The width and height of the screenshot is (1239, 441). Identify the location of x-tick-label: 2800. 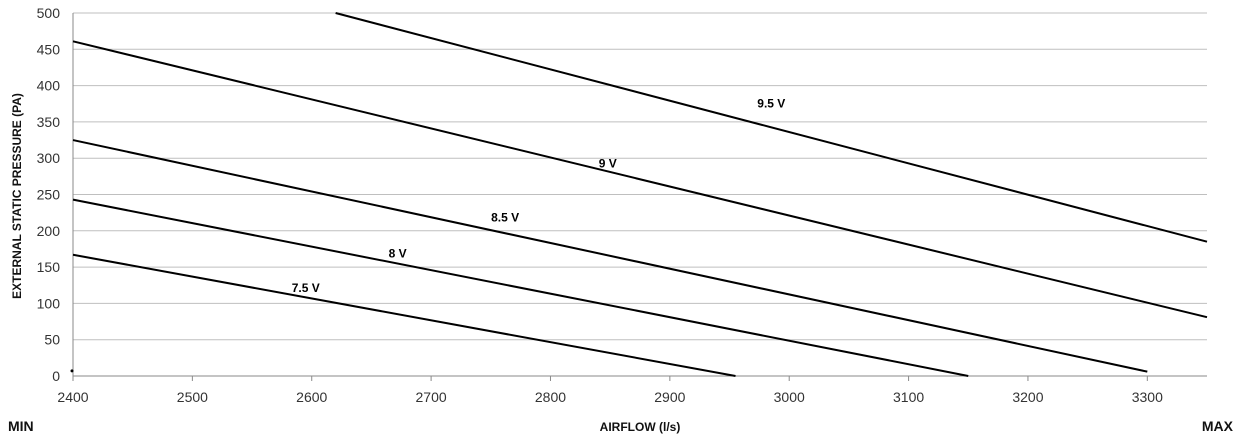
(550, 397).